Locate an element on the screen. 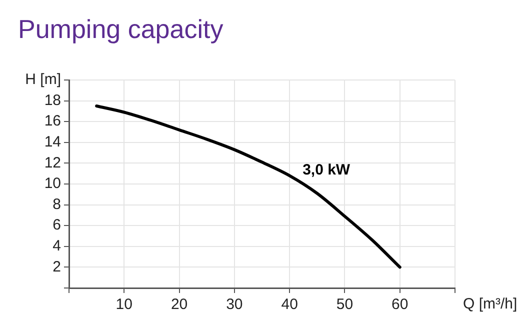 The image size is (522, 334). x-tick-label: 50 is located at coordinates (345, 305).